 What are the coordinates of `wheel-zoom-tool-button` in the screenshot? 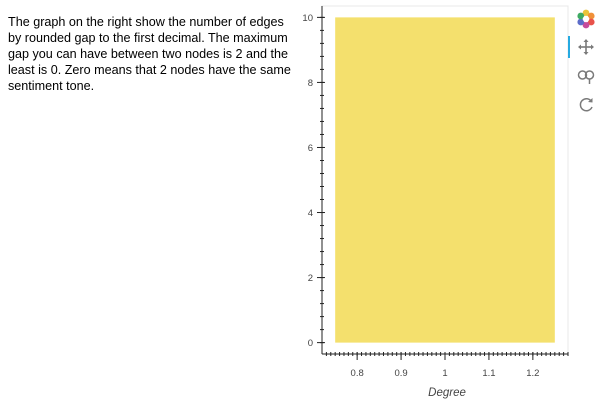 It's located at (586, 77).